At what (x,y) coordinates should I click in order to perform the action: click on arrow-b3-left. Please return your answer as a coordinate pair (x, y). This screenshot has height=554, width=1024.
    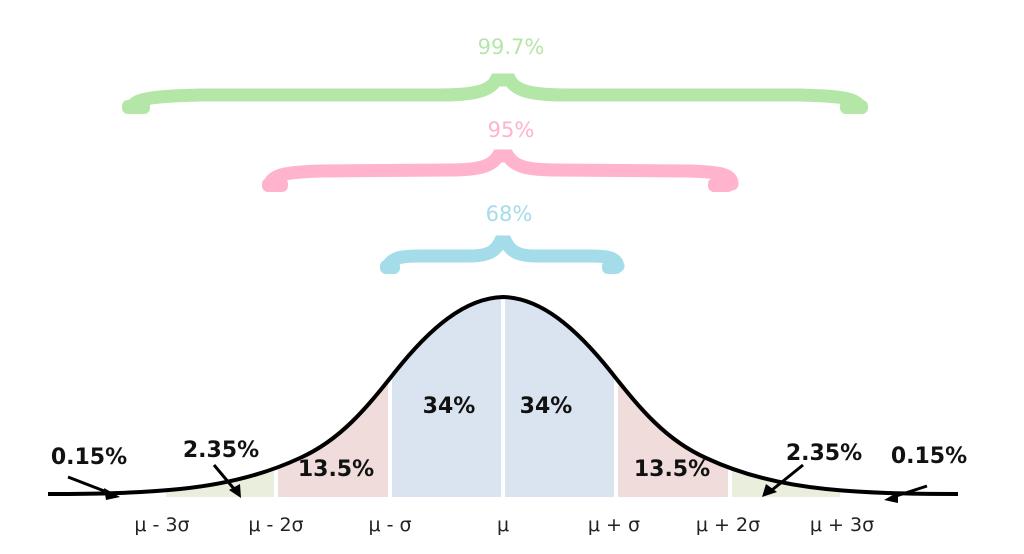
    Looking at the image, I should click on (224, 477).